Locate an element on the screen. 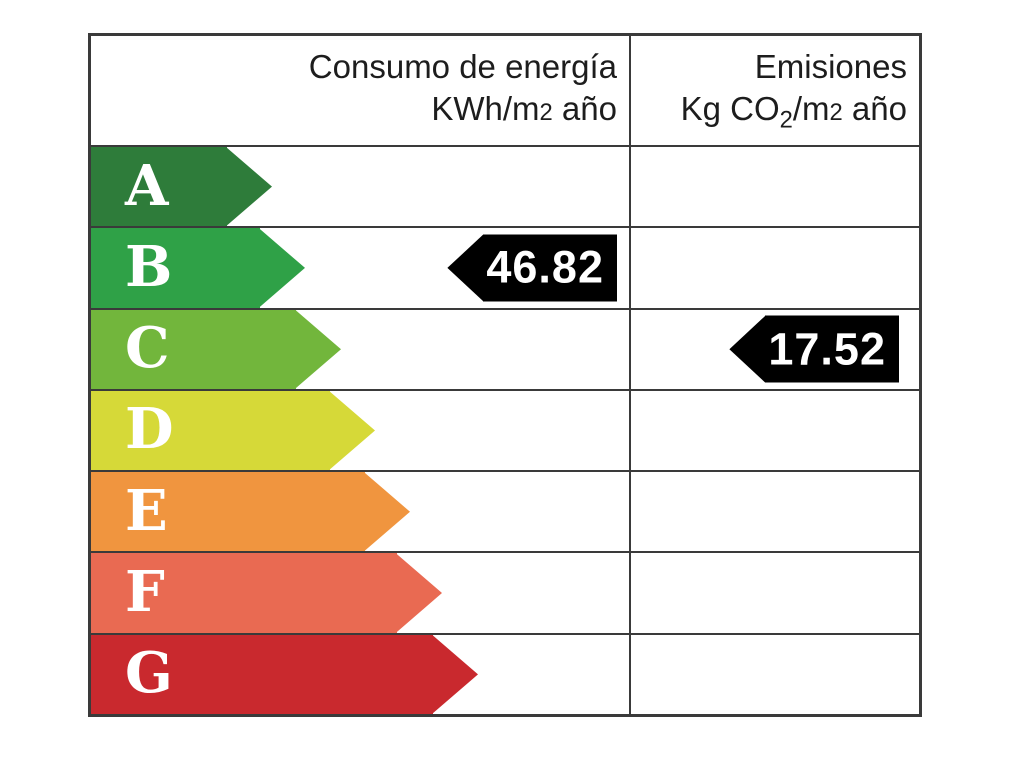 The height and width of the screenshot is (765, 1020). emissions-cell-b is located at coordinates (775, 267).